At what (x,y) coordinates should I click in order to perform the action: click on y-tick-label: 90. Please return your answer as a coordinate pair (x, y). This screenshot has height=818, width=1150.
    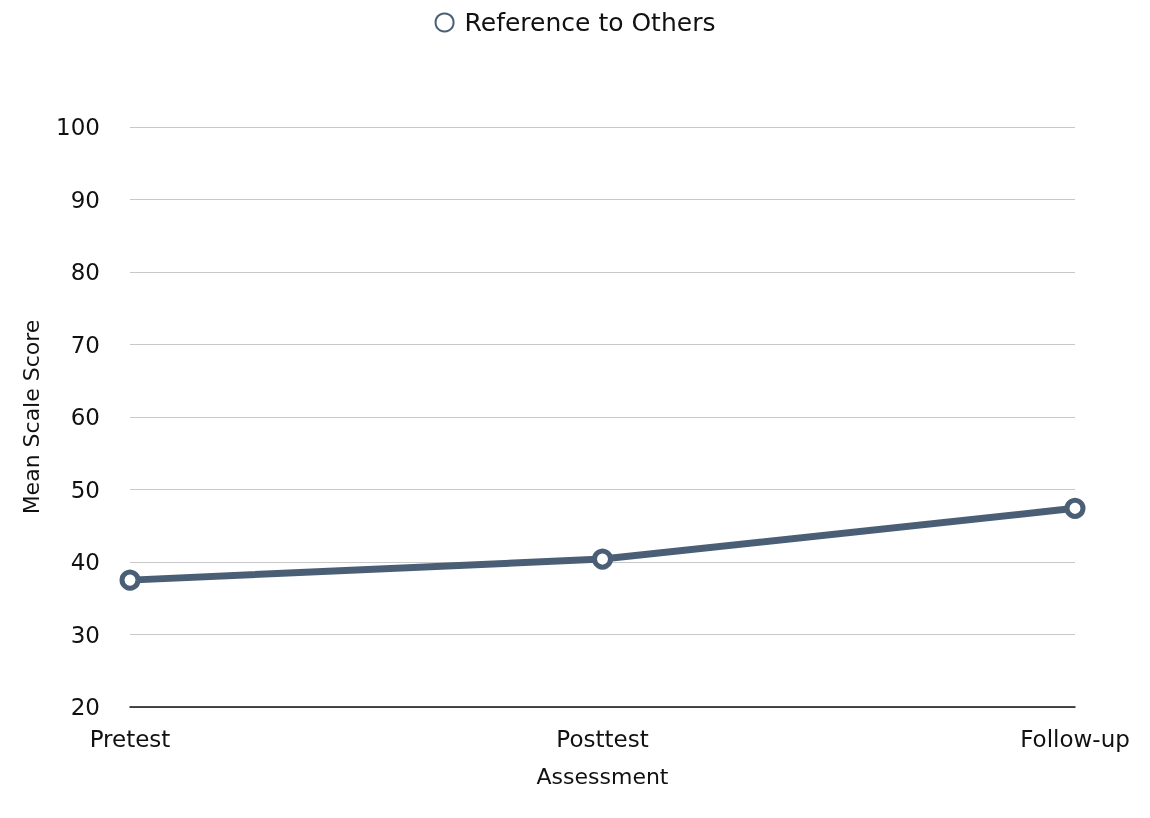
    Looking at the image, I should click on (85, 199).